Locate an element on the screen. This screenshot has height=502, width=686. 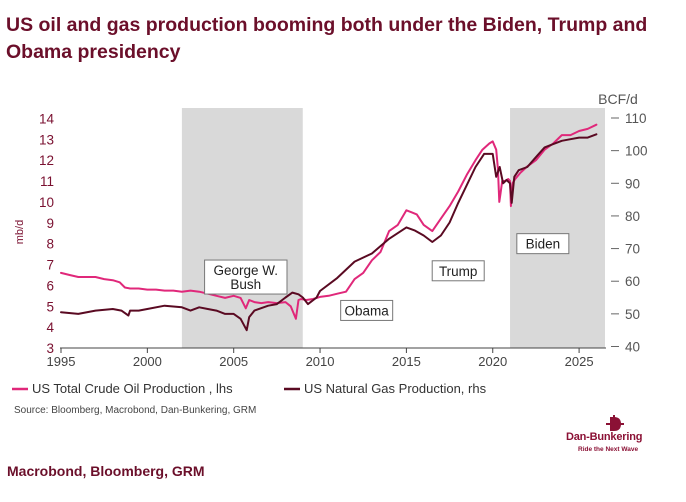
annotation-obama: Obama is located at coordinates (367, 310).